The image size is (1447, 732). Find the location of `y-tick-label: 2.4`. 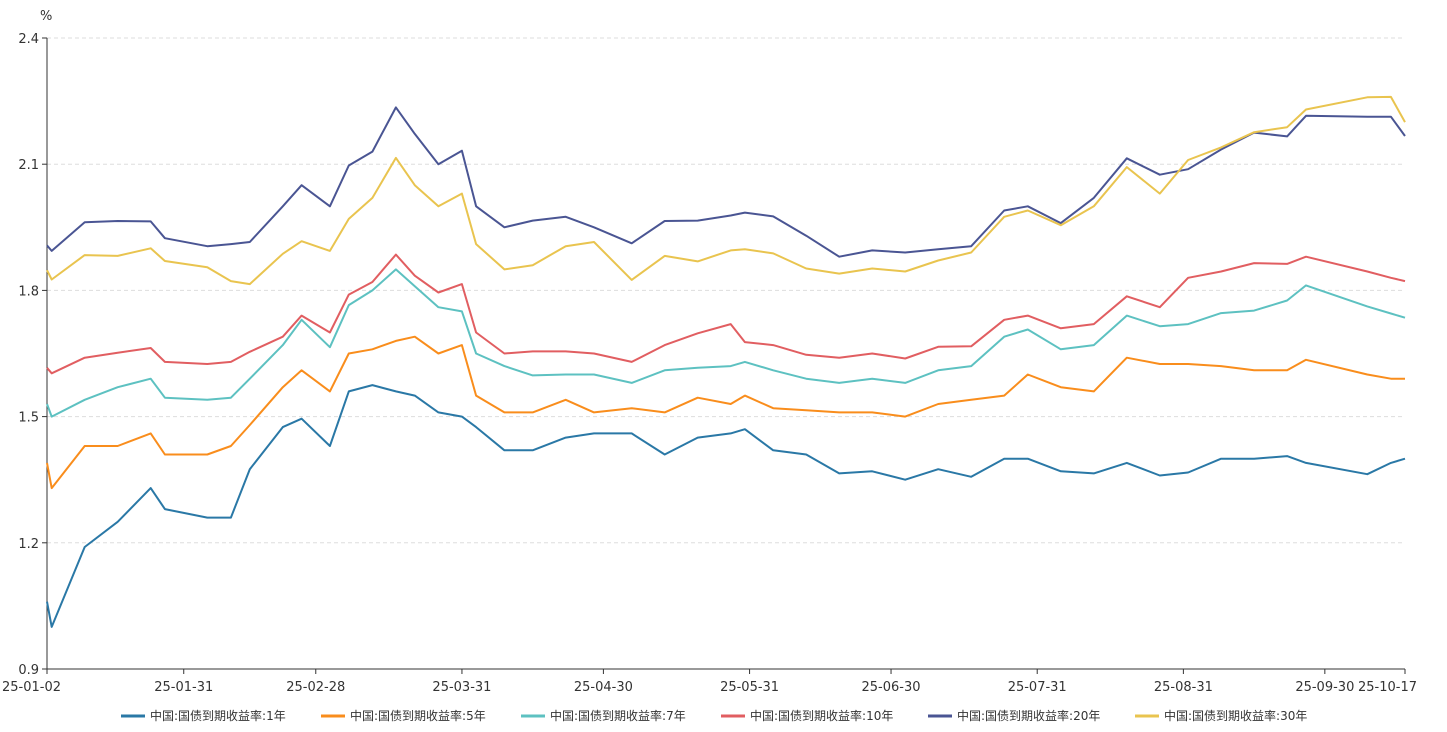

y-tick-label: 2.4 is located at coordinates (28, 39).